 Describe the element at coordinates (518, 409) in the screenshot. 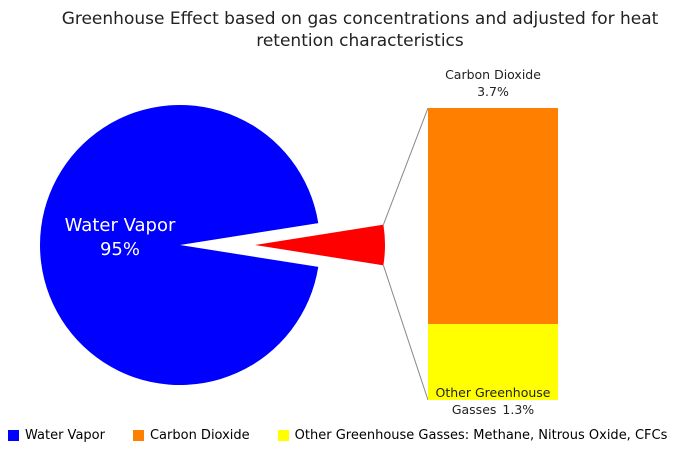

I see `value-label: 1.3%` at that location.